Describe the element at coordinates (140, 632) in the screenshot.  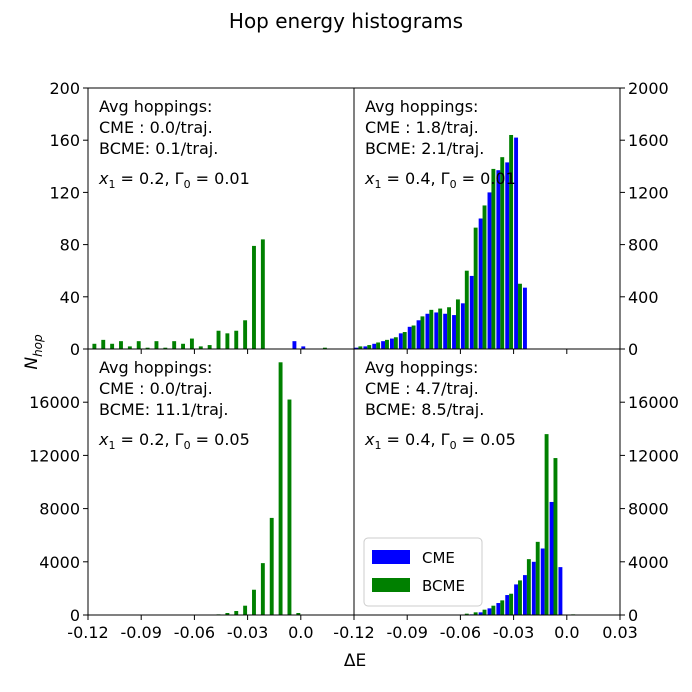
I see `x-tick-label-1: -0.09` at that location.